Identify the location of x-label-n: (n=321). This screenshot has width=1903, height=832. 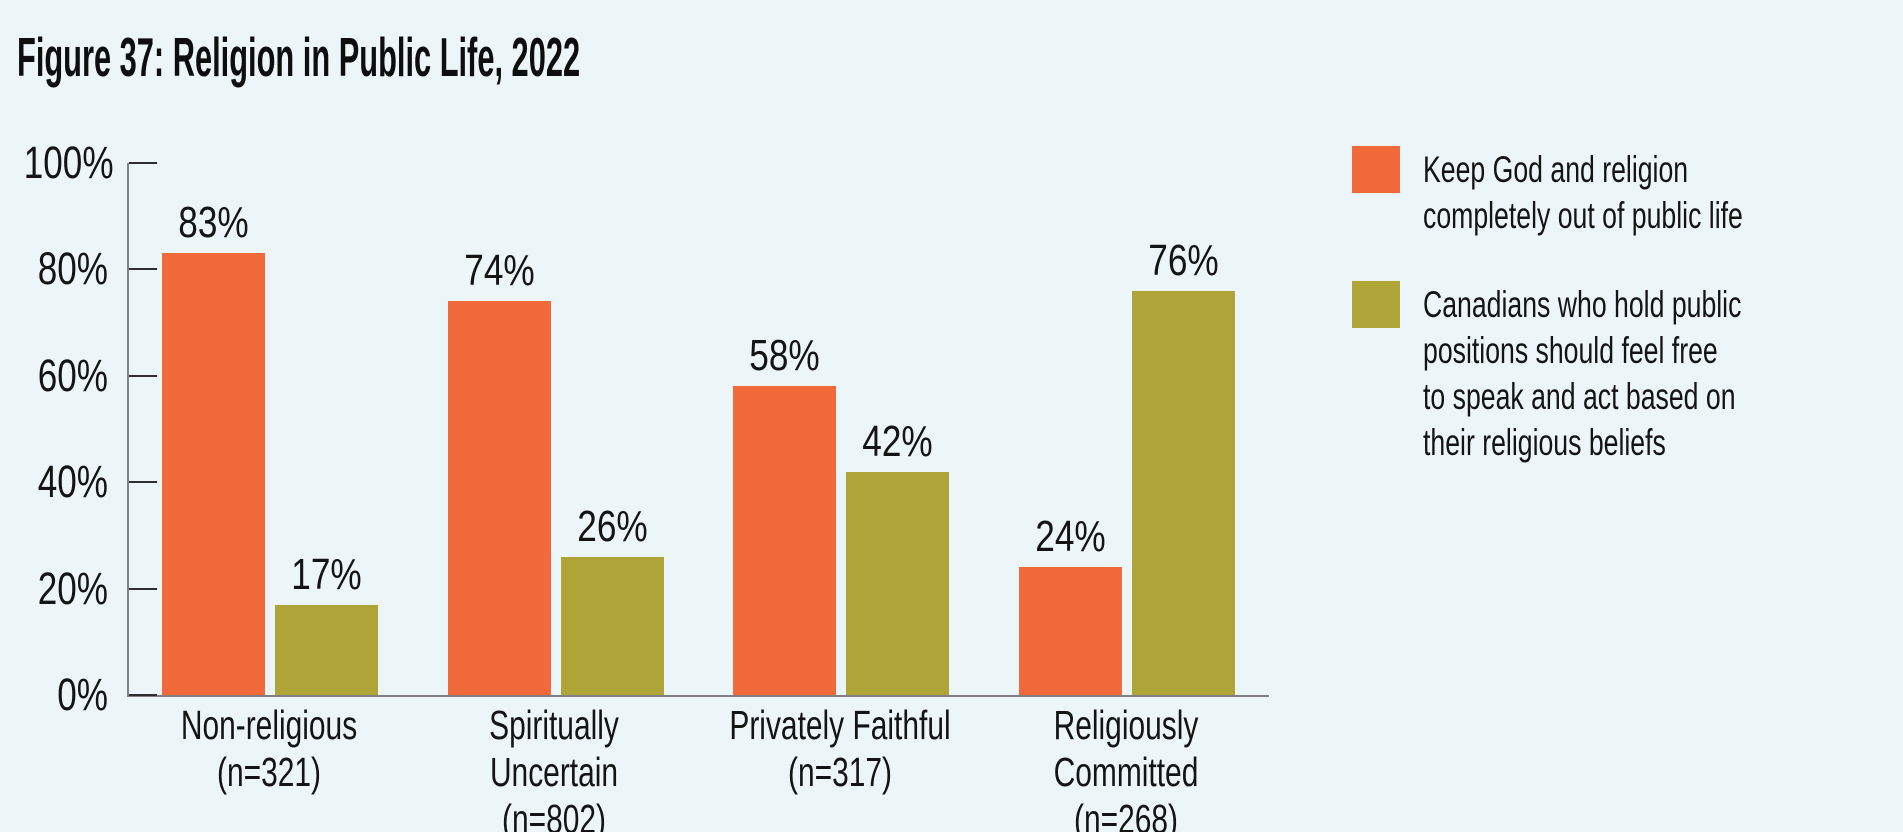
(269, 772).